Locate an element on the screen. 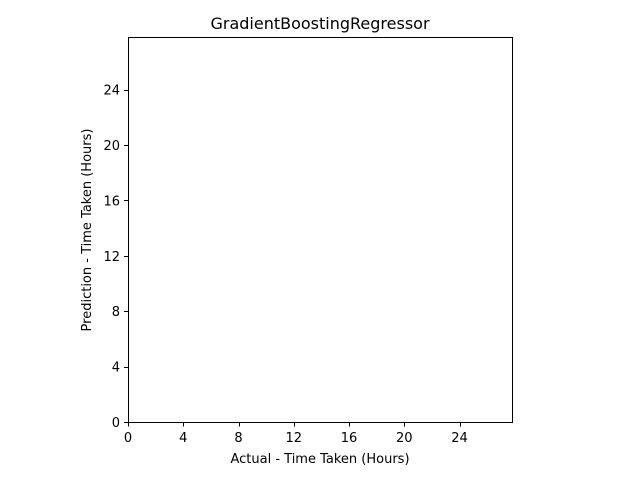  y-axis-label: Prediction - Time Taken (Hours) is located at coordinates (87, 230).